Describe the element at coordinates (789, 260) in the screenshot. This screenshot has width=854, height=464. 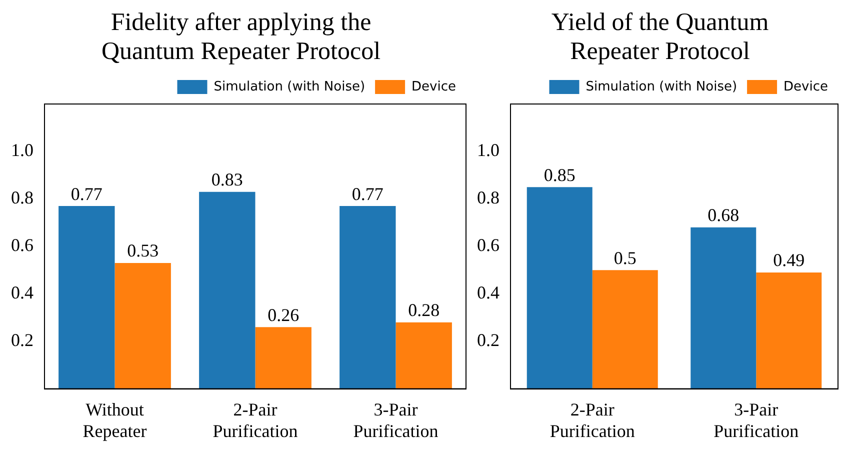
I see `data-label: 0.49` at that location.